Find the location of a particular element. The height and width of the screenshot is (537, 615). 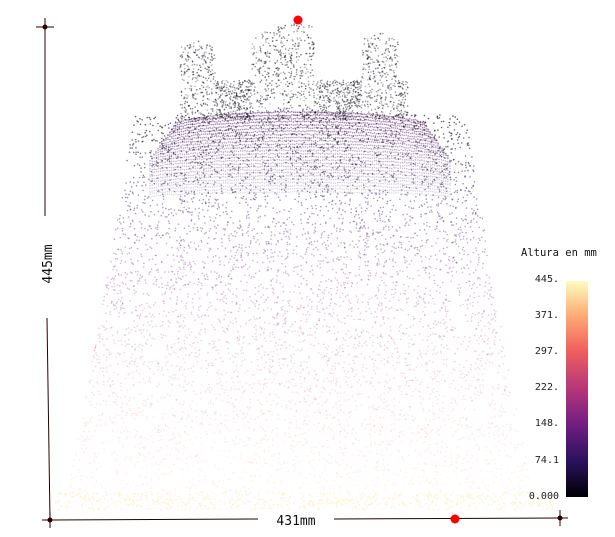

bottom-marker-point is located at coordinates (455, 519).